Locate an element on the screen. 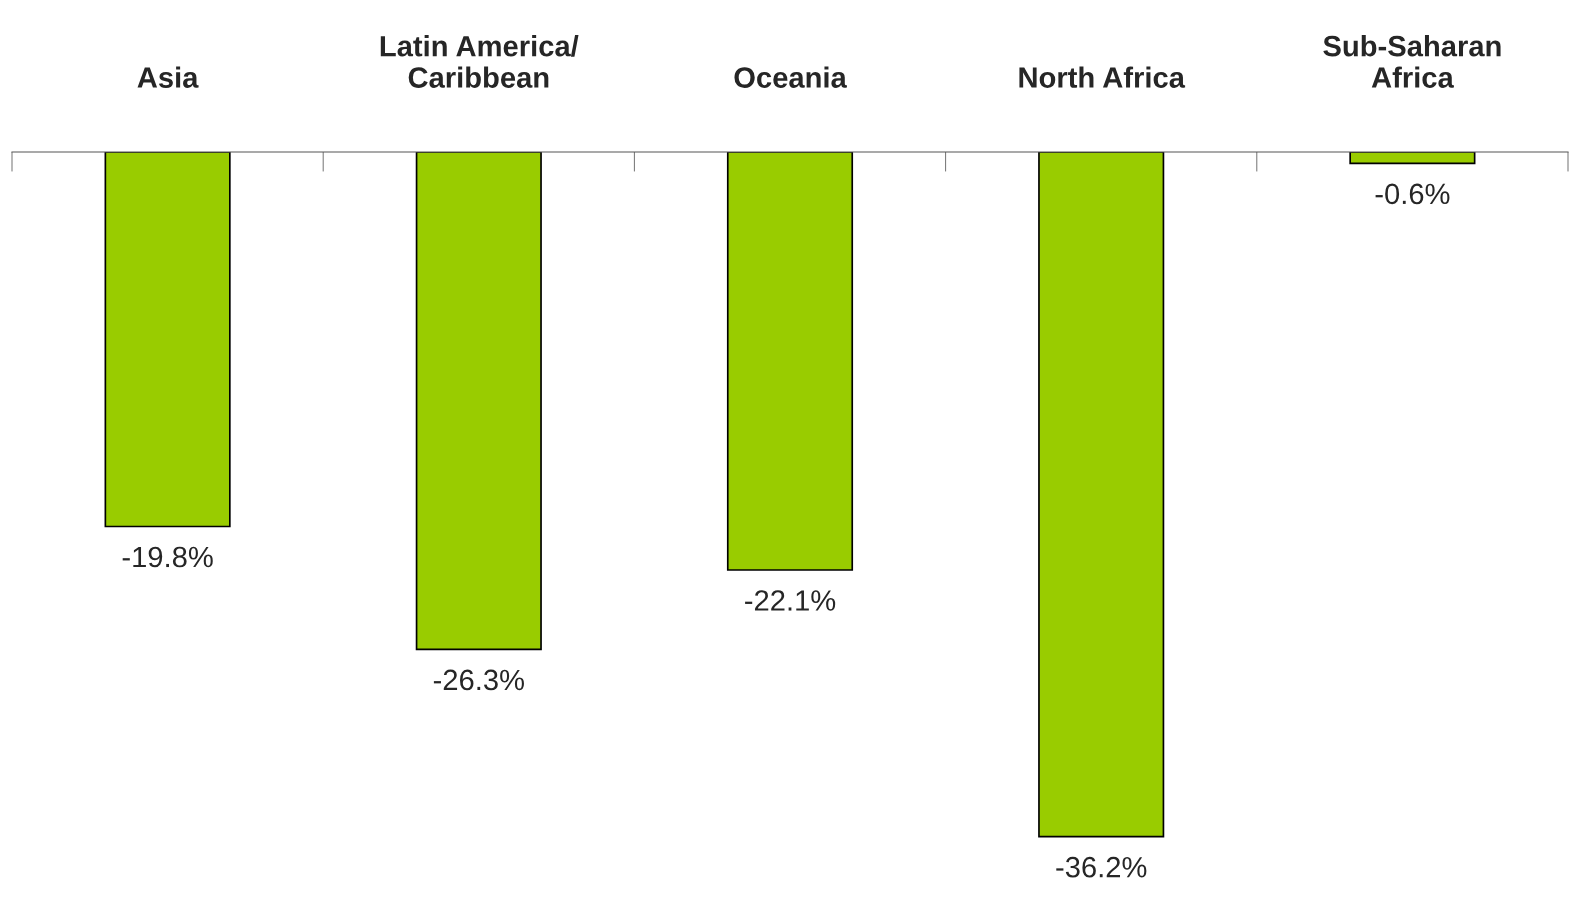  data-label: -19.8% is located at coordinates (167, 557).